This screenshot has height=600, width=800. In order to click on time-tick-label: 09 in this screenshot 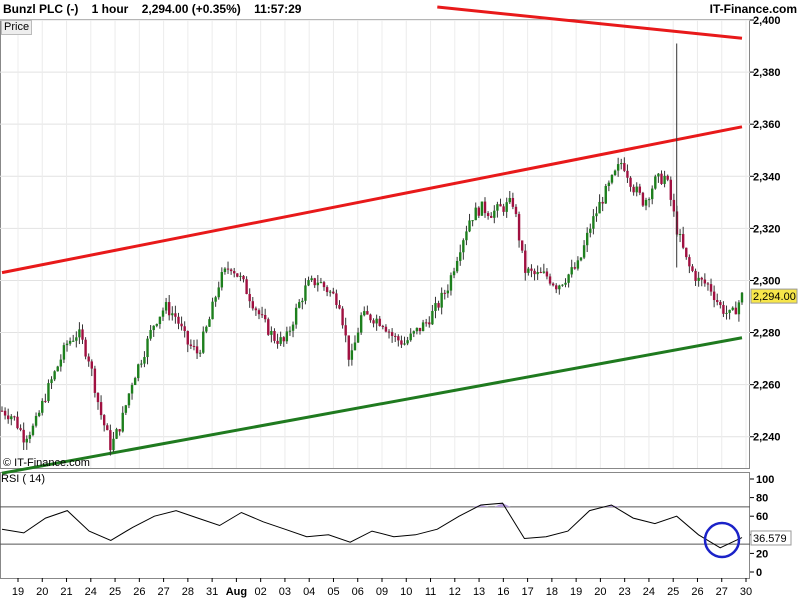, I will do `click(382, 592)`.